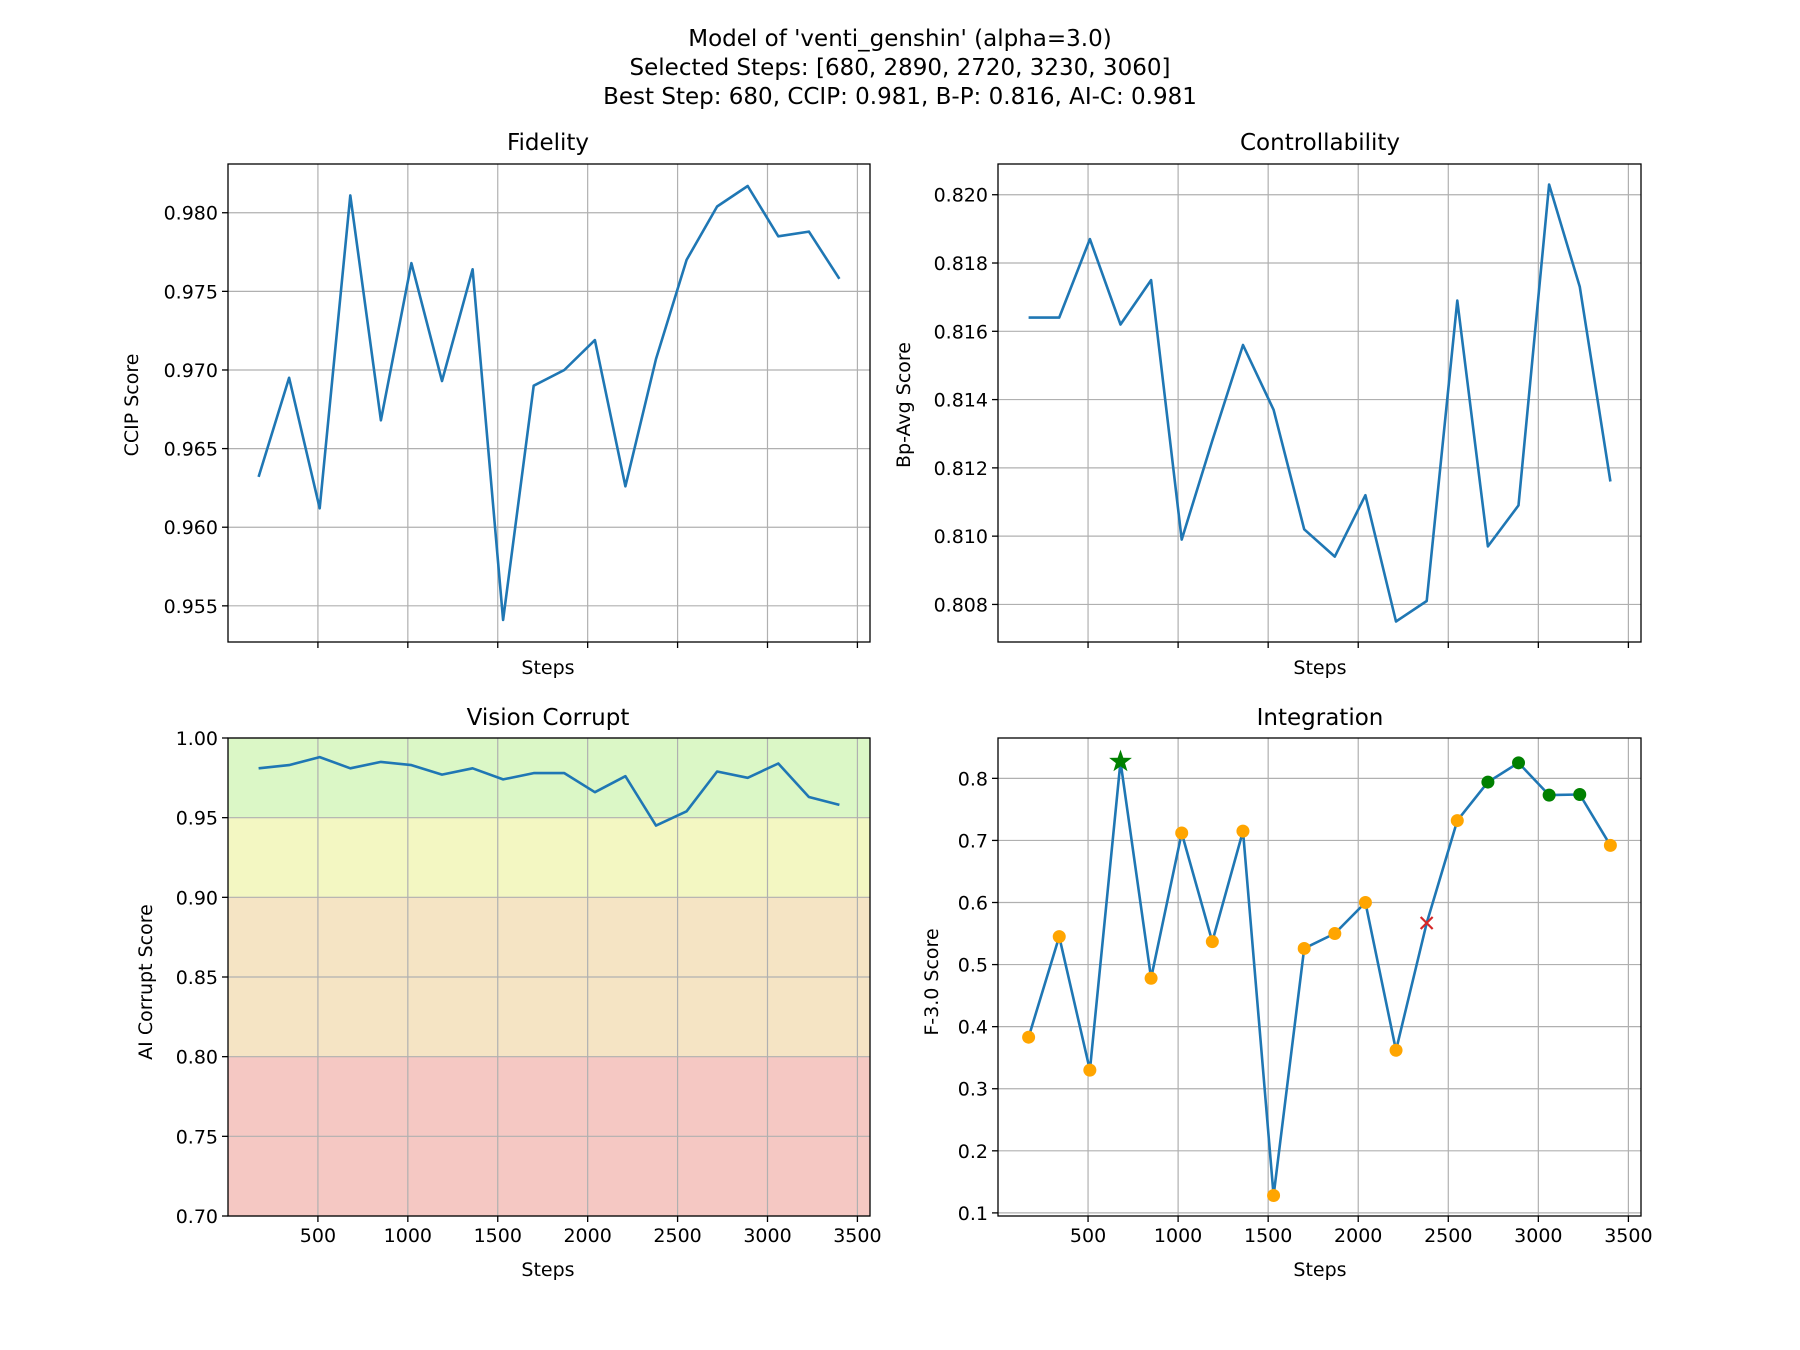  What do you see at coordinates (1268, 1236) in the screenshot?
I see `integration-x-tick-label: 1500` at bounding box center [1268, 1236].